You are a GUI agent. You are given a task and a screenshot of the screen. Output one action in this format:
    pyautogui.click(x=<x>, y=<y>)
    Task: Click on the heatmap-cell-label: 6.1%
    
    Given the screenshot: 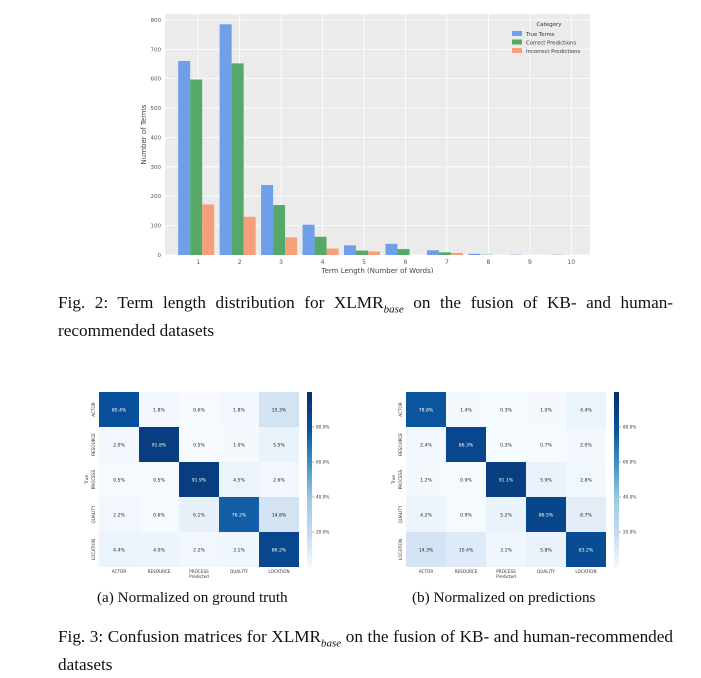 What is the action you would take?
    pyautogui.click(x=199, y=516)
    